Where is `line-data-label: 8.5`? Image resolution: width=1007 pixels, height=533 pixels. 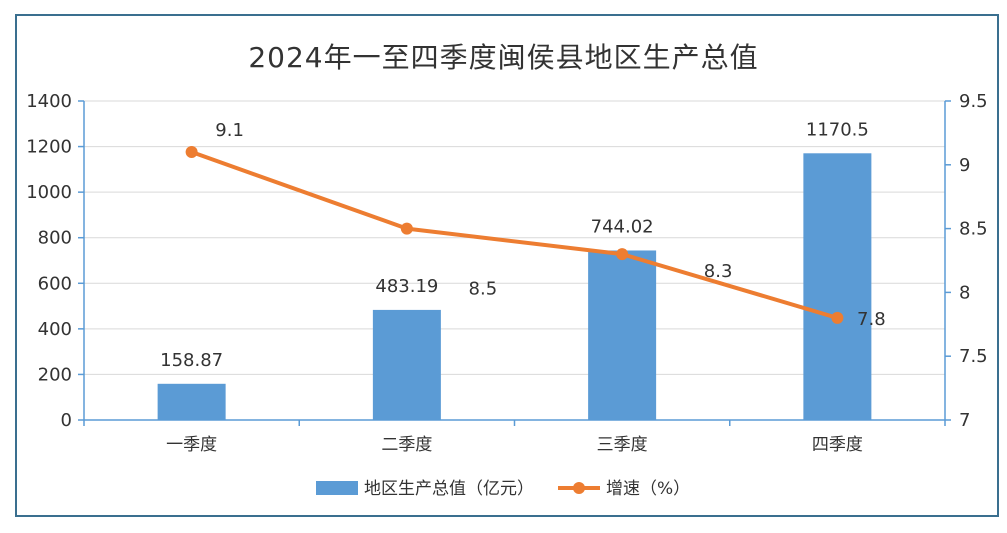 line-data-label: 8.5 is located at coordinates (483, 289).